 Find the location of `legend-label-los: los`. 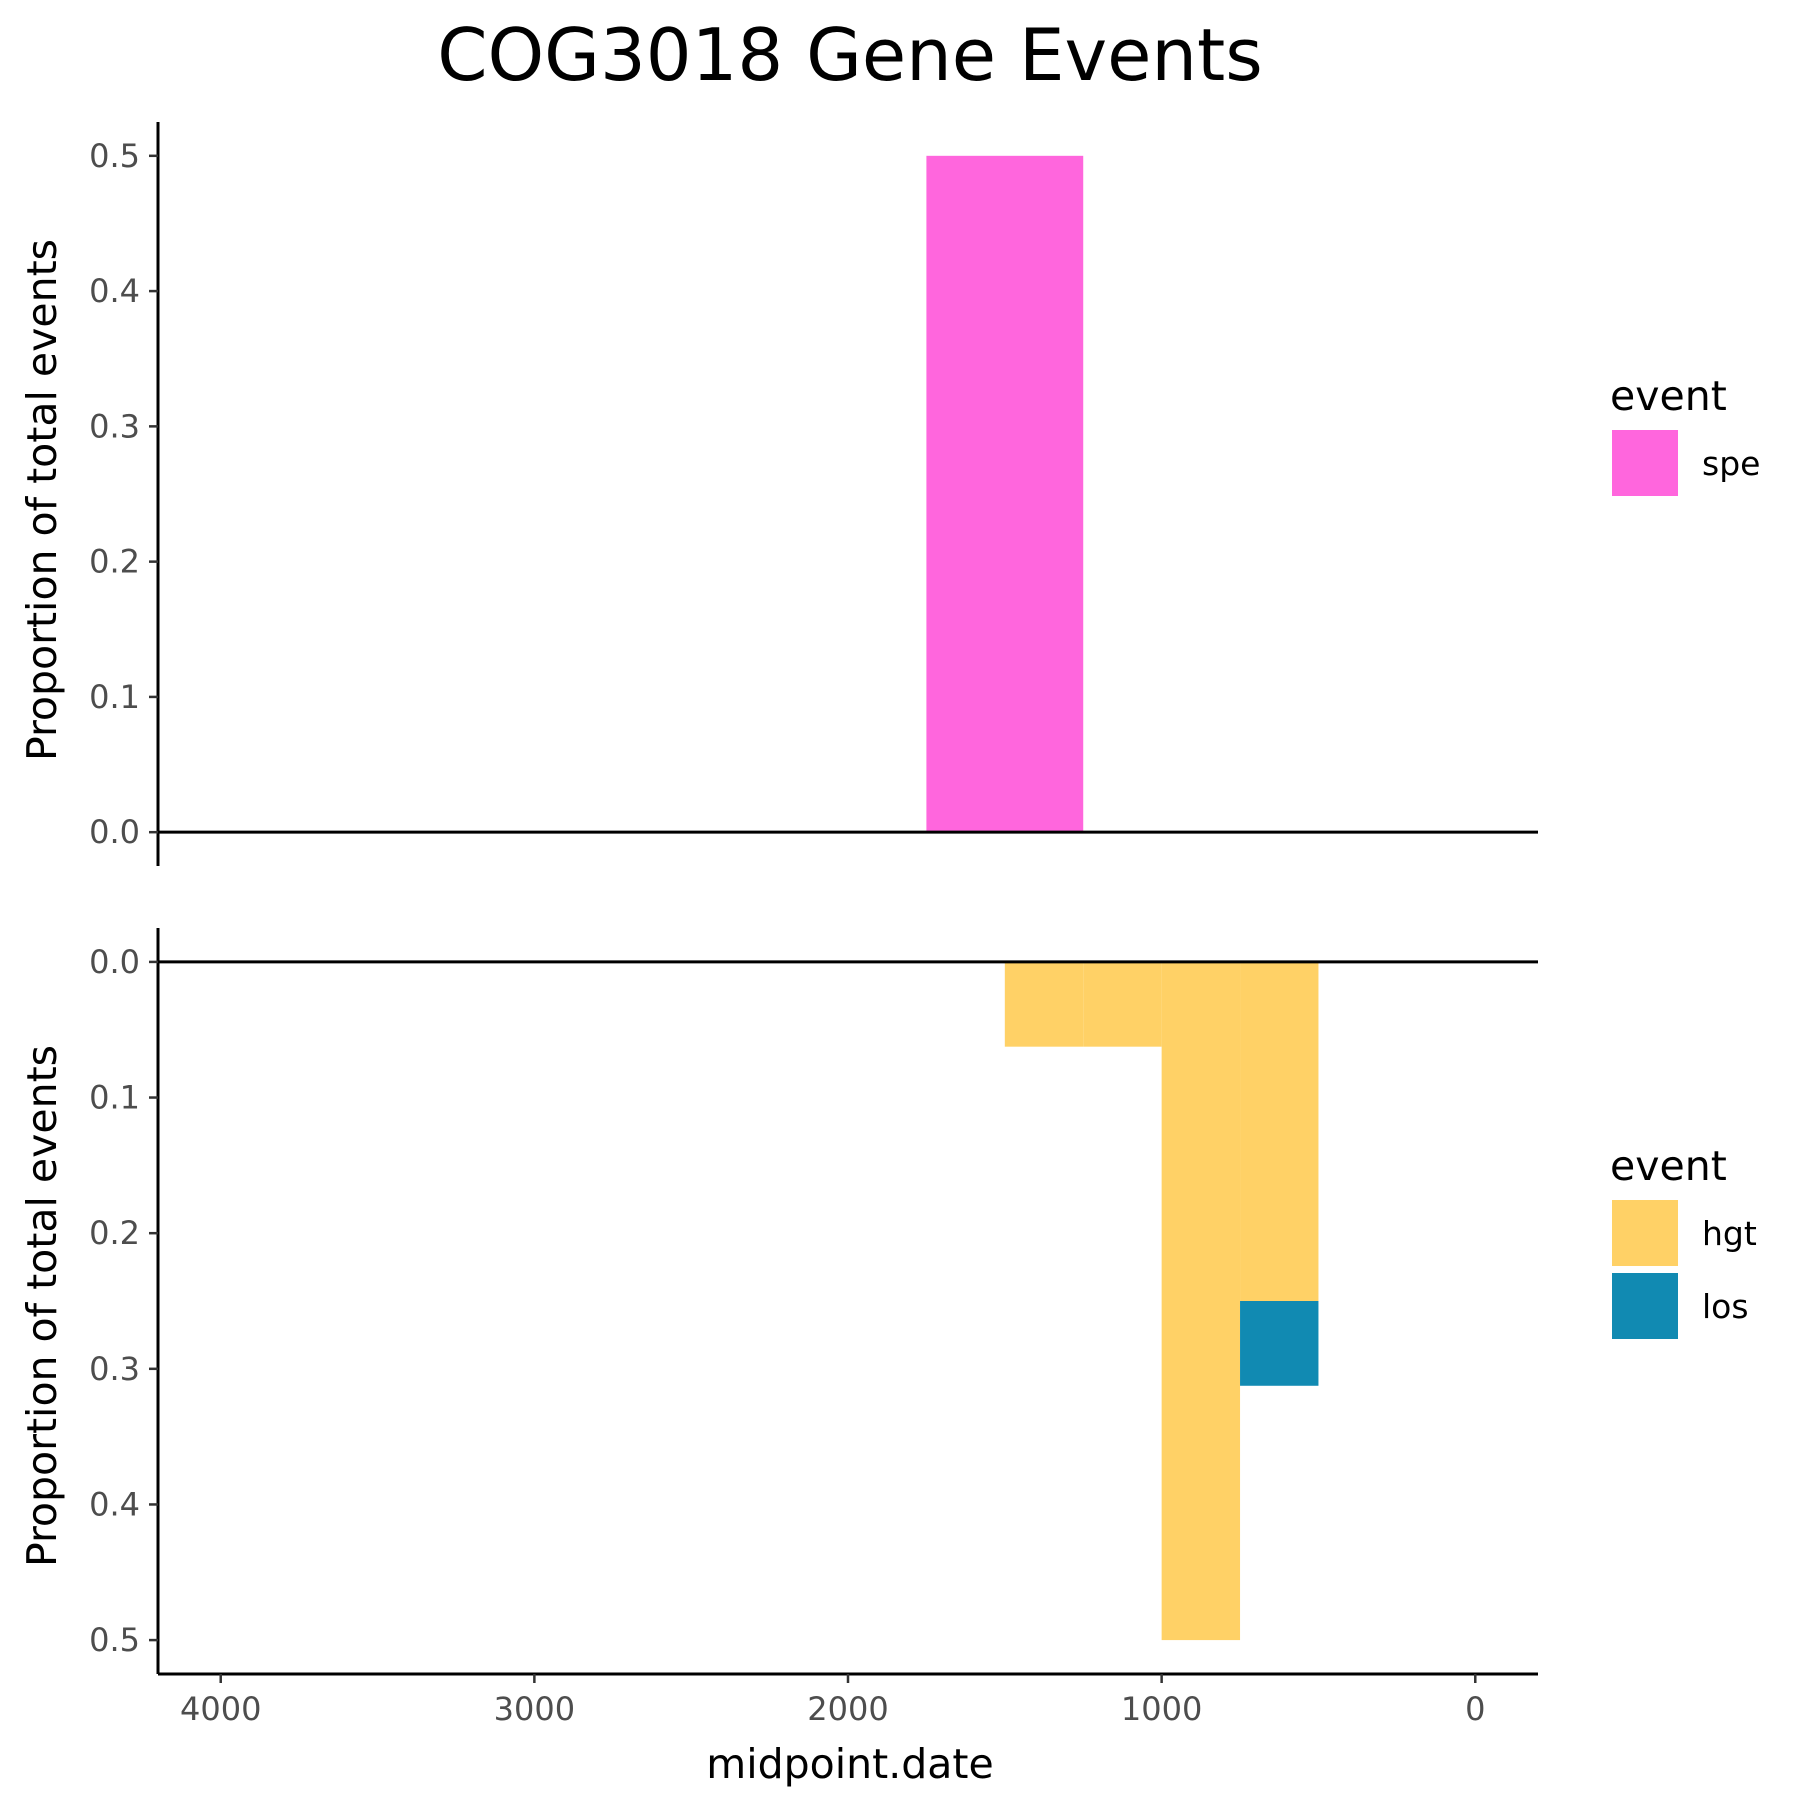

legend-label-los: los is located at coordinates (1725, 1306).